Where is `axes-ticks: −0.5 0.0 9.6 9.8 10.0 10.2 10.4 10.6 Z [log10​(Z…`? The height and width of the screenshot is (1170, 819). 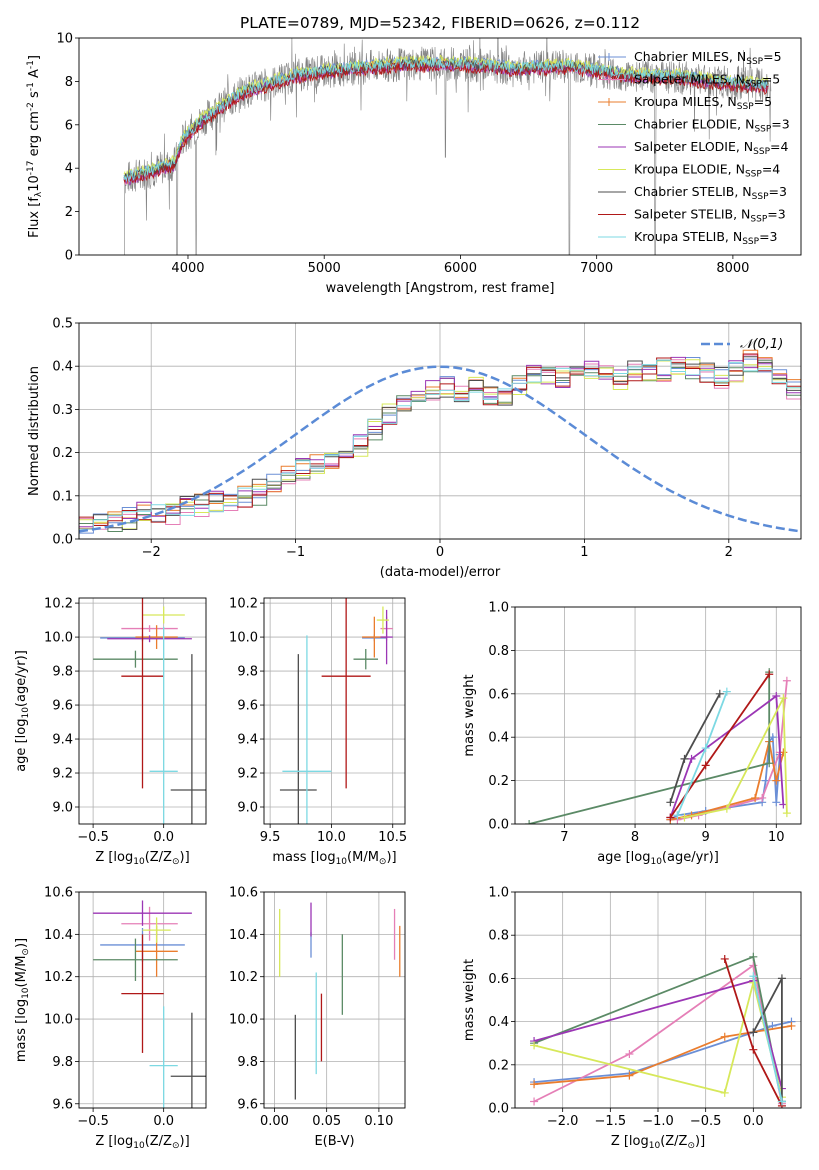 axes-ticks: −0.5 0.0 9.6 9.8 10.0 10.2 10.4 10.6 Z [log10​(Z… is located at coordinates (102, 1019).